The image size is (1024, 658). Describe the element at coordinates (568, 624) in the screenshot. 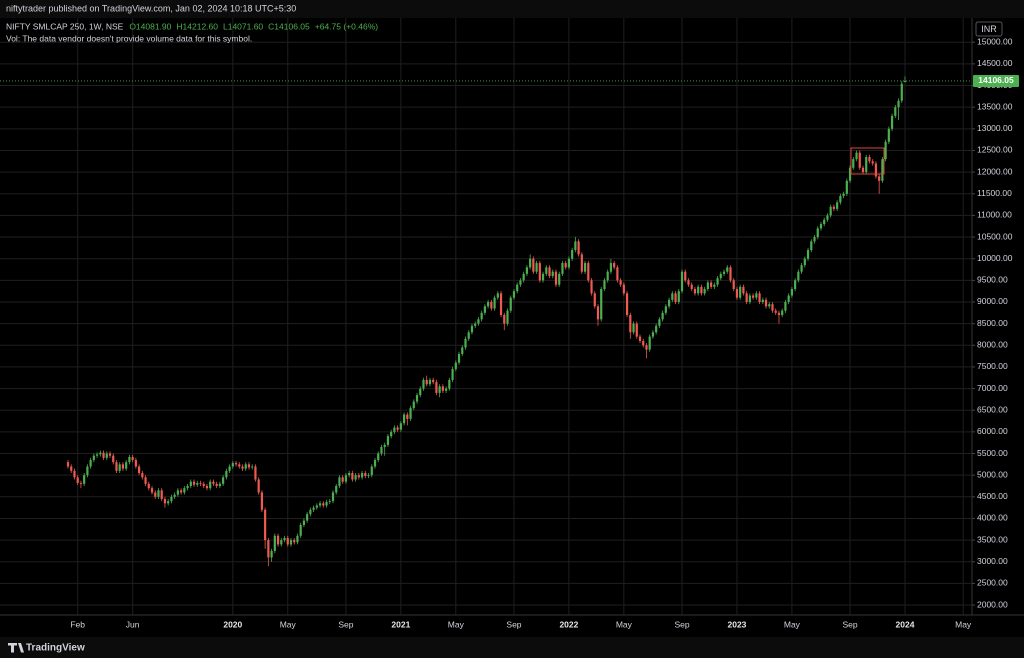

I see `x-tick-label: 2022` at that location.